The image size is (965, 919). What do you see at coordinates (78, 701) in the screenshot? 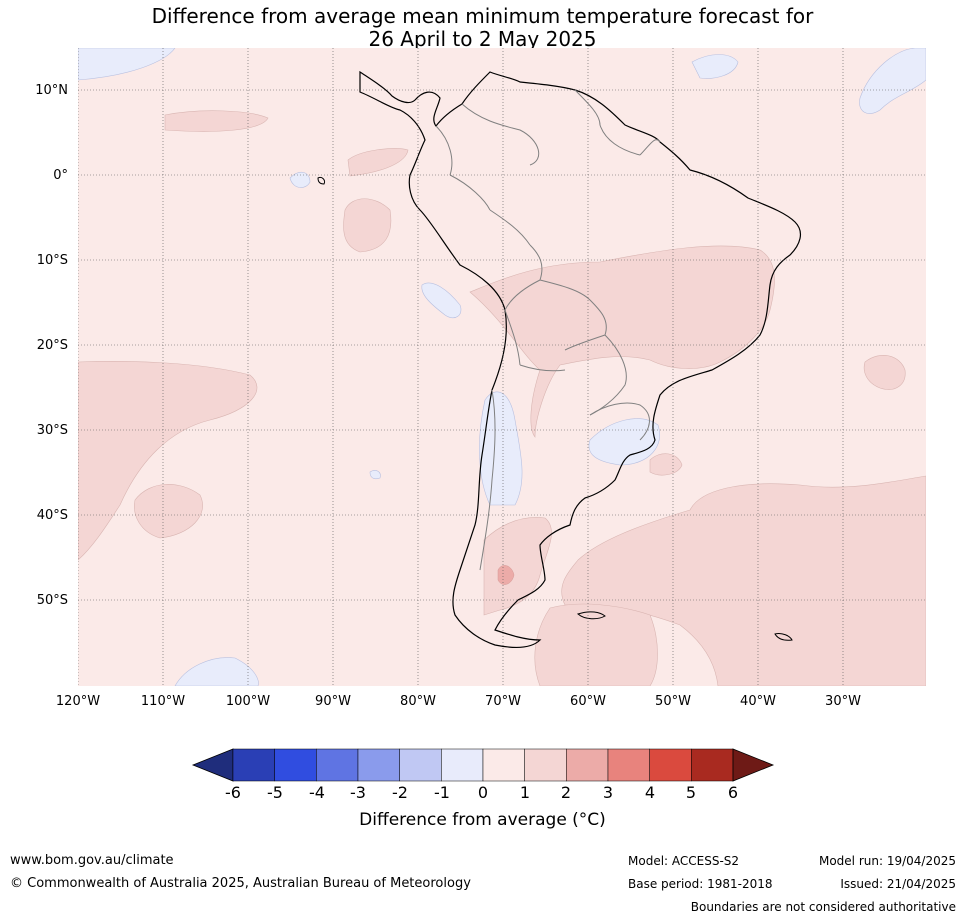
I see `longitude-label: 120°W` at bounding box center [78, 701].